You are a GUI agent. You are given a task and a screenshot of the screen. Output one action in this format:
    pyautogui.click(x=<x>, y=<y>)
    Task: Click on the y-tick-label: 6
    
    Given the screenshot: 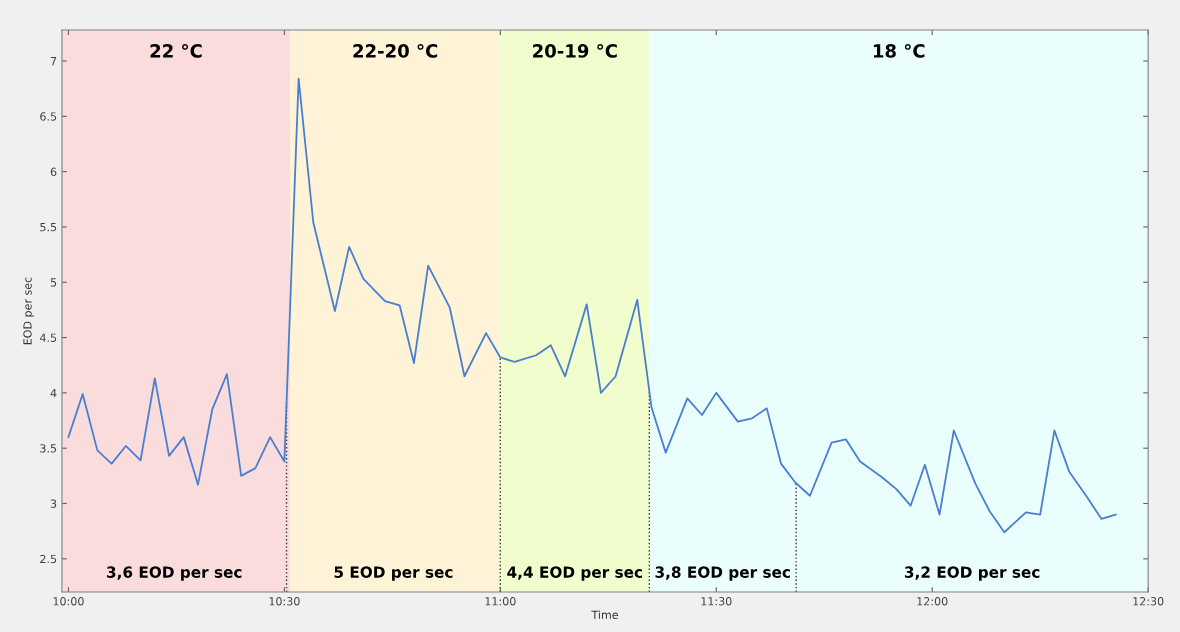 What is the action you would take?
    pyautogui.click(x=53, y=171)
    